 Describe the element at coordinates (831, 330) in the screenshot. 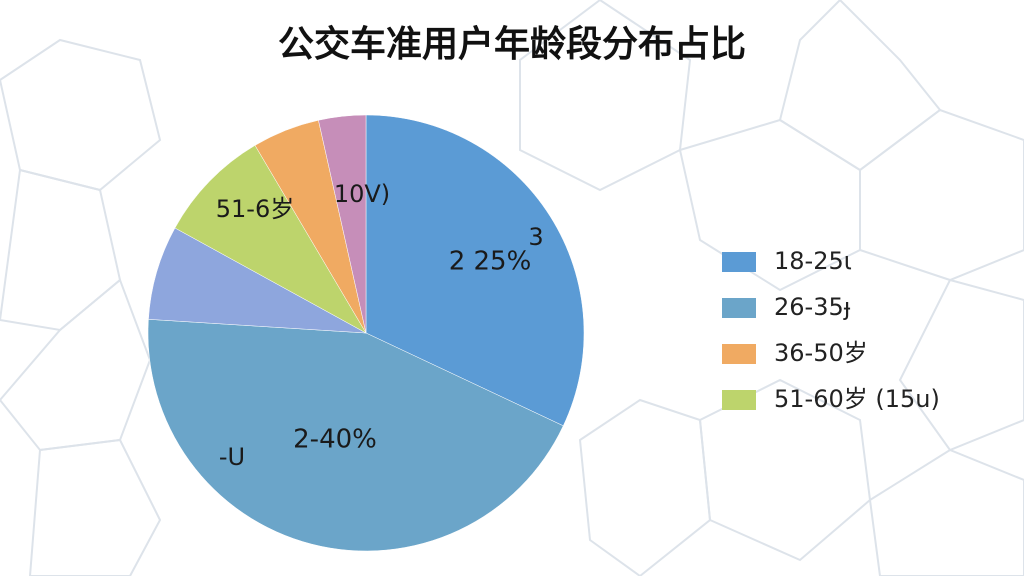

I see `legend: 18-25ι 26-35ɟ 36-50岁 51-60岁 (15u)` at that location.